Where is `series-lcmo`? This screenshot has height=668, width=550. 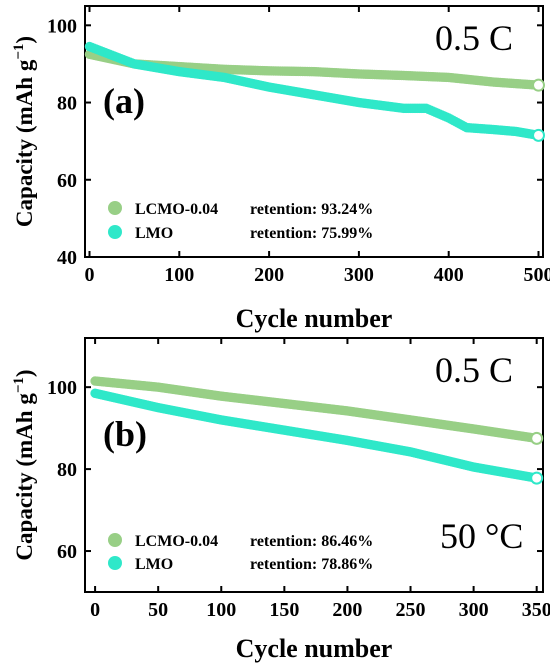 series-lcmo is located at coordinates (317, 410).